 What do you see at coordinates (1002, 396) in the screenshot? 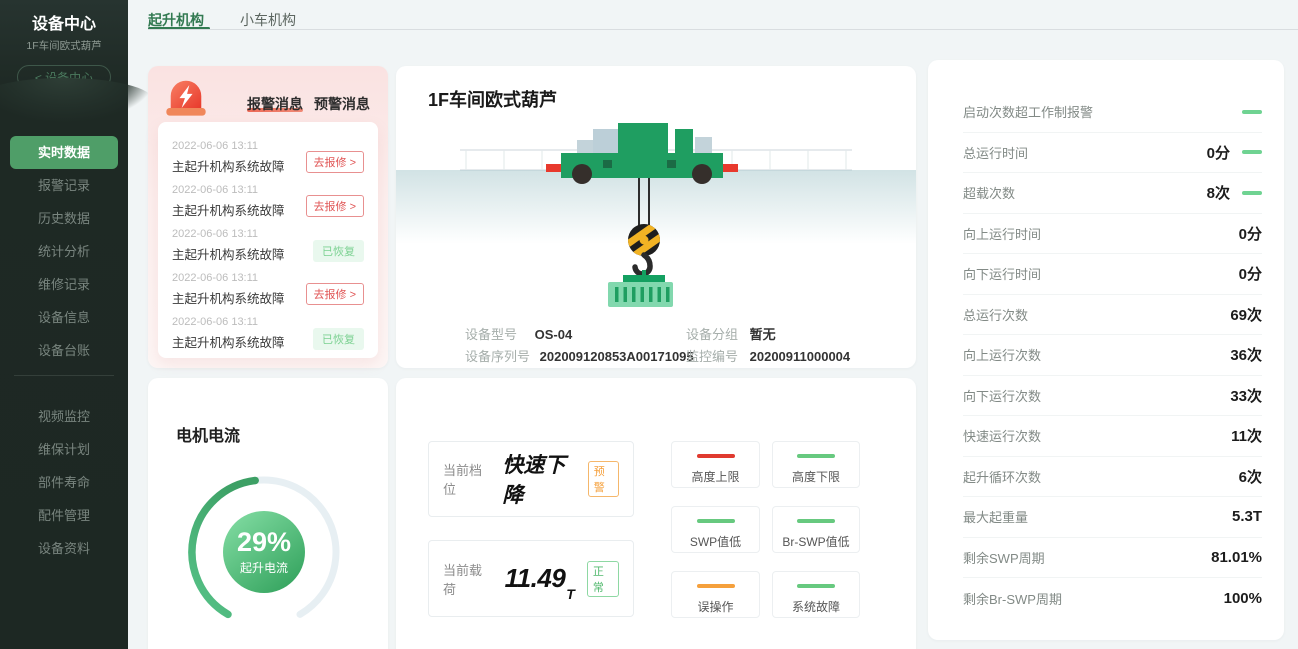
I see `stats-label: 向下运行次数` at bounding box center [1002, 396].